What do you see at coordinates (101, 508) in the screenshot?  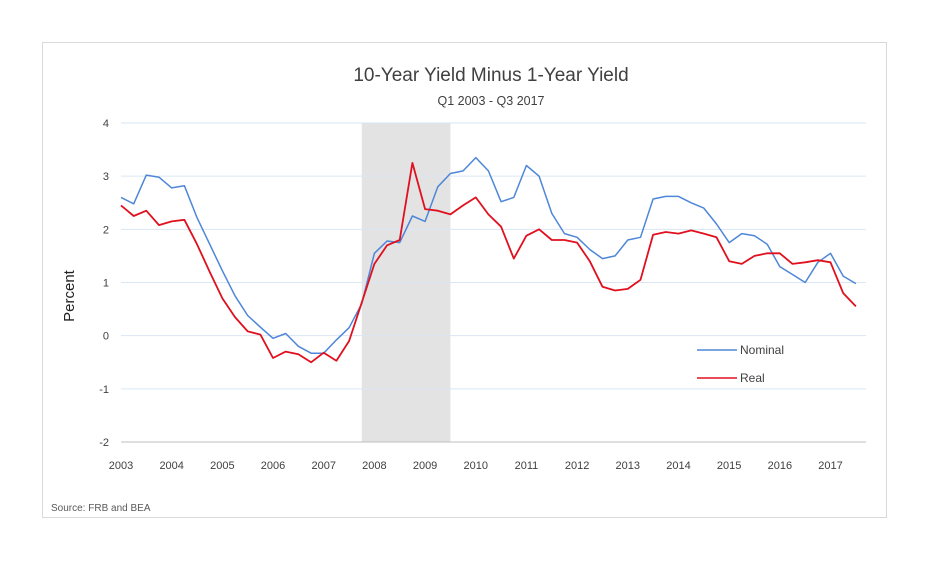 I see `source-note: Source: FRB and BEA` at bounding box center [101, 508].